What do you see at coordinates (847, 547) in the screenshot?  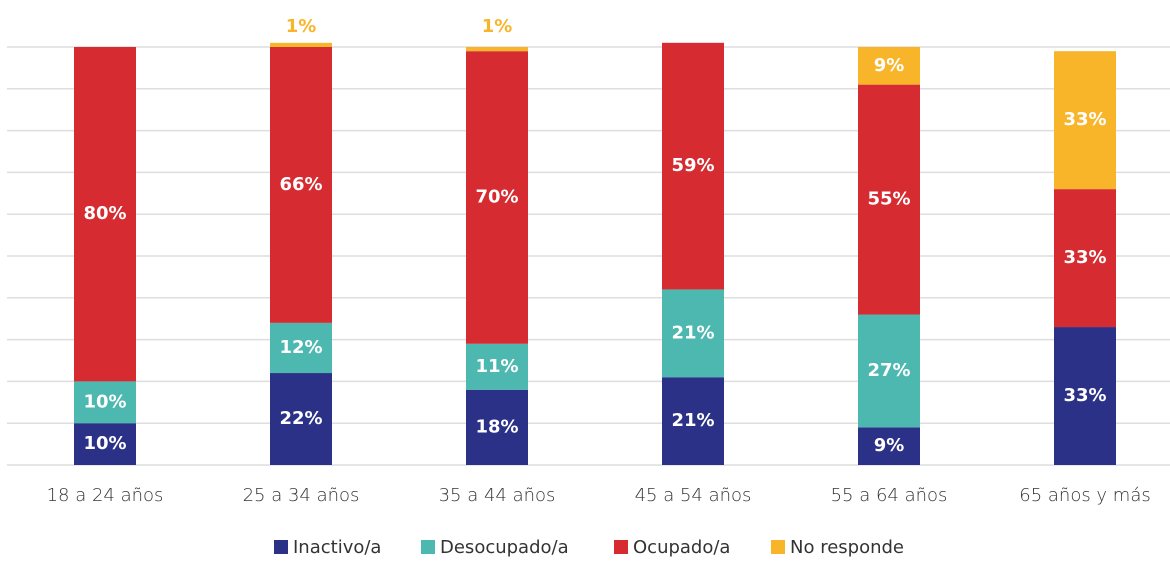 I see `legend-label: No responde` at bounding box center [847, 547].